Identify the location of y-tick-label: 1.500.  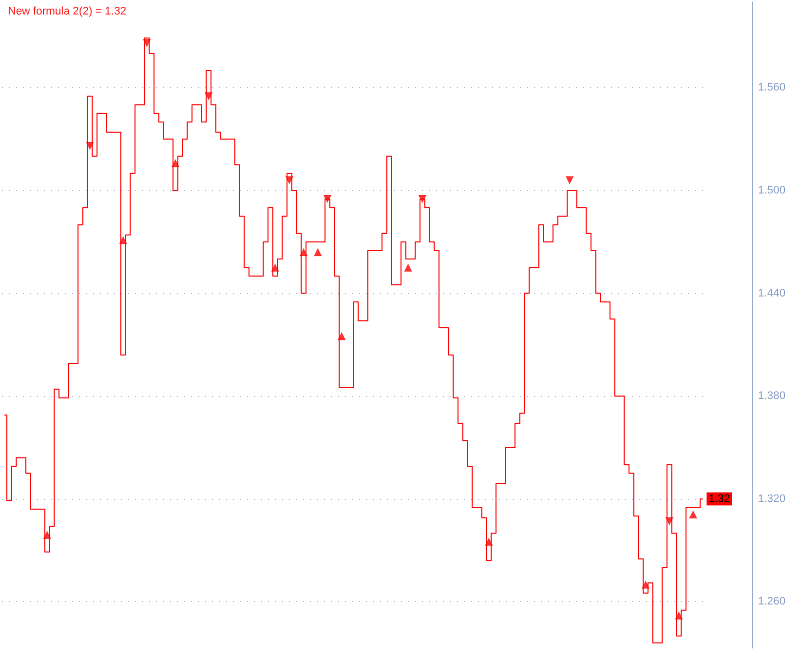
(772, 190).